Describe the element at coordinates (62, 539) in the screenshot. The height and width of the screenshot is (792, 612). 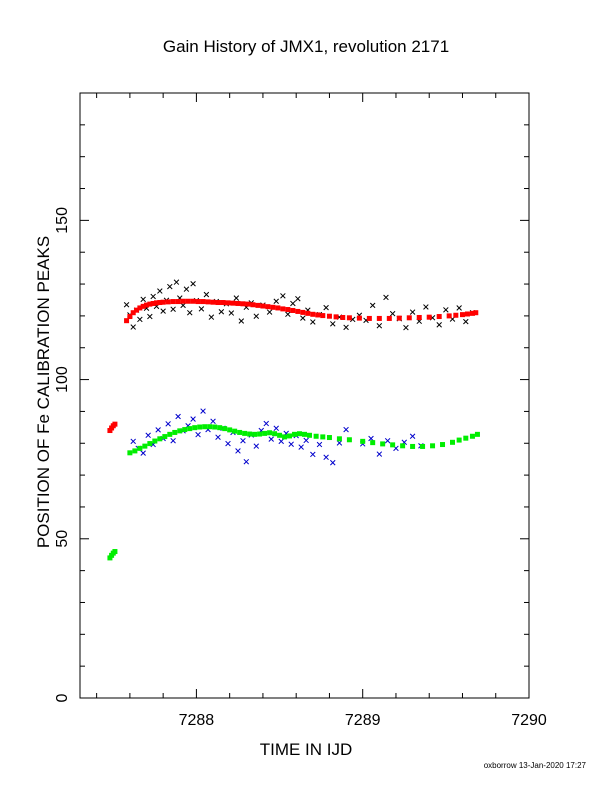
I see `y-tick-label: 50` at that location.